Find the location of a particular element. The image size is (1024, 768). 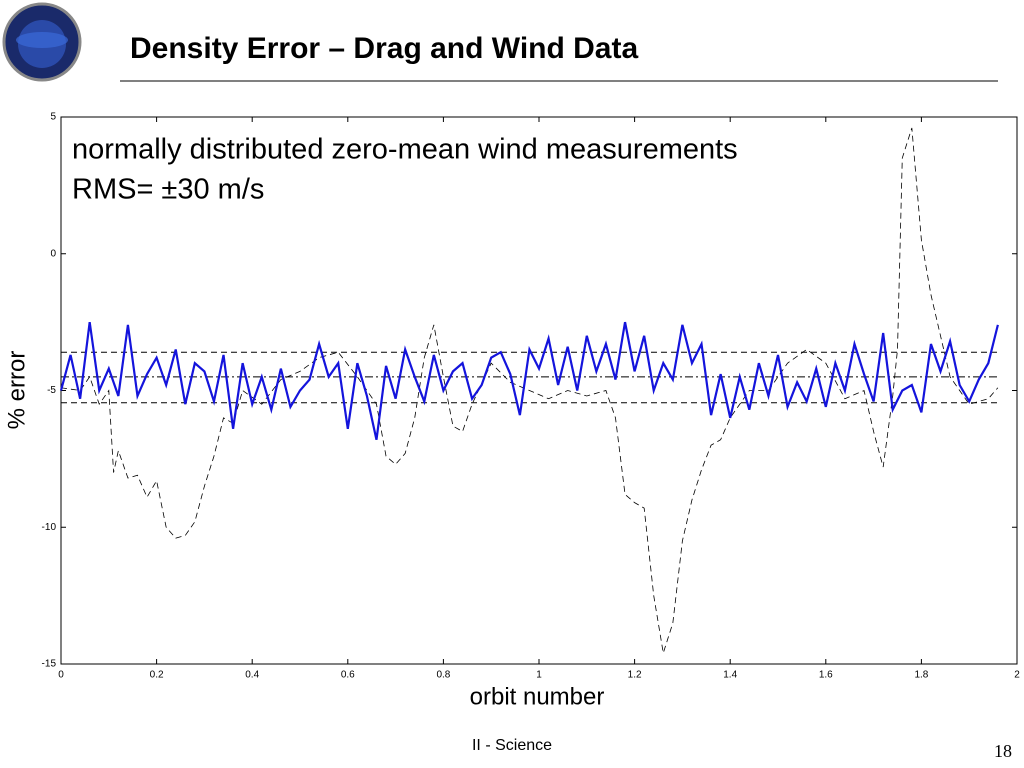

y-tick-label: -15 is located at coordinates (49, 664).